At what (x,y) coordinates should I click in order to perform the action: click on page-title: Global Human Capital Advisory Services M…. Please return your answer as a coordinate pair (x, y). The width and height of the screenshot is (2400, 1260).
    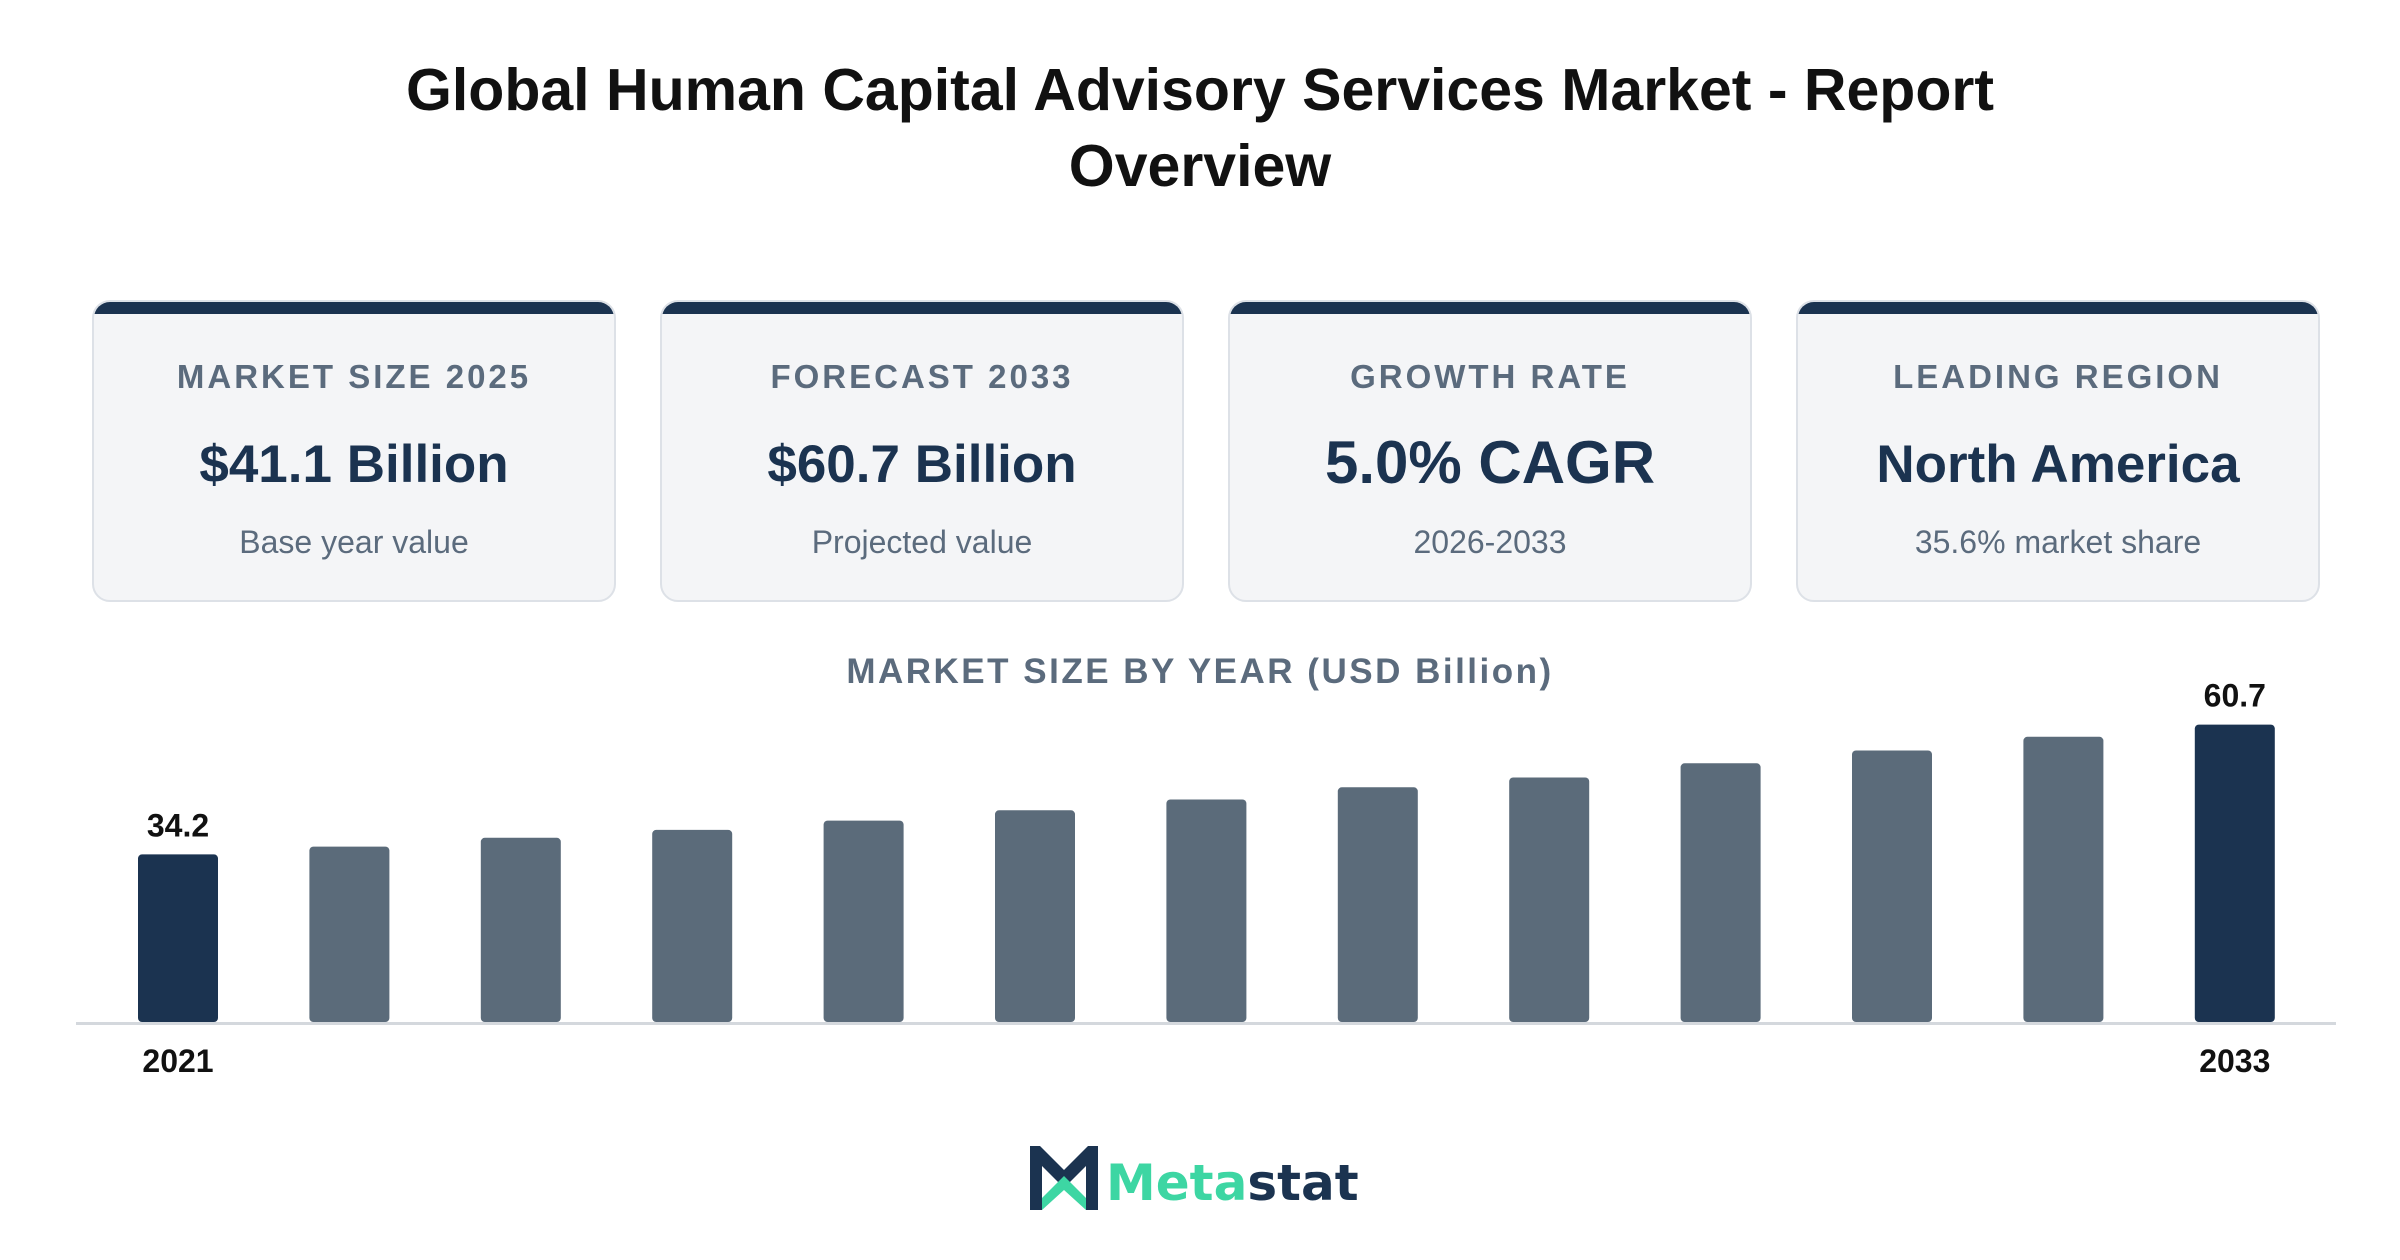
    Looking at the image, I should click on (1200, 128).